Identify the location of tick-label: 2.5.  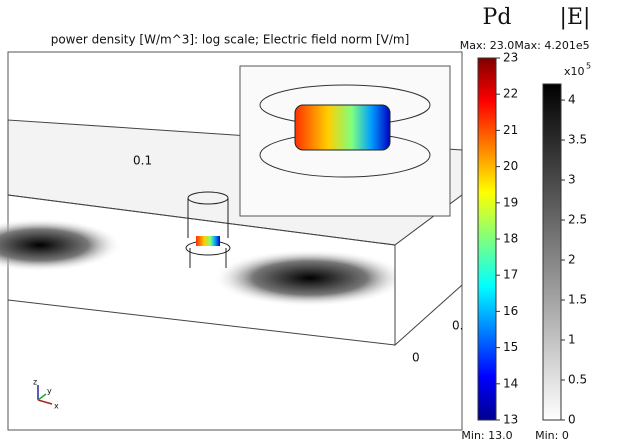
(577, 220).